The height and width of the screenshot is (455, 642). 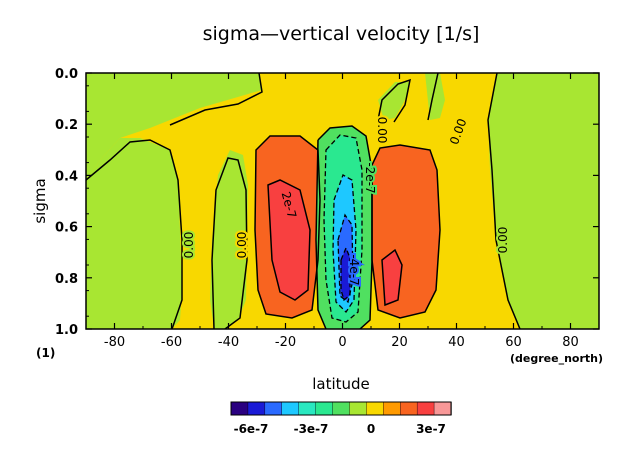 I want to click on contour-label: -4e-7, so click(x=354, y=269).